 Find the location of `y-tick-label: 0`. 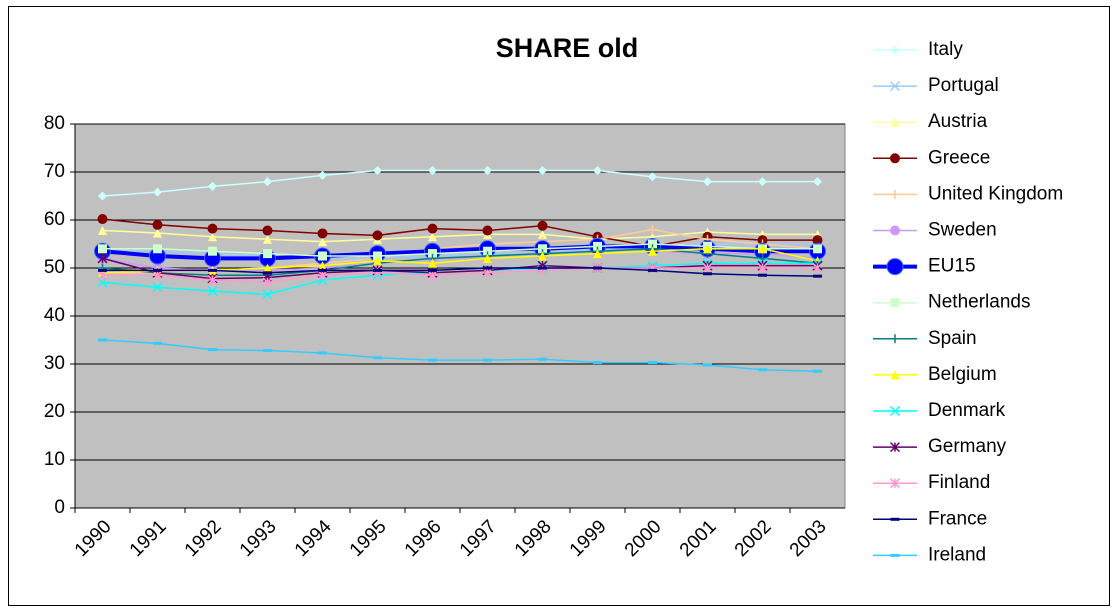

y-tick-label: 0 is located at coordinates (59, 507).